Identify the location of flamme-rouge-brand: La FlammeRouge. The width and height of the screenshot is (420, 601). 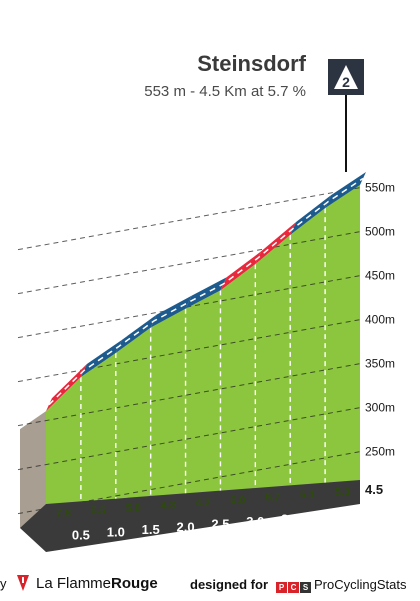
(97, 583).